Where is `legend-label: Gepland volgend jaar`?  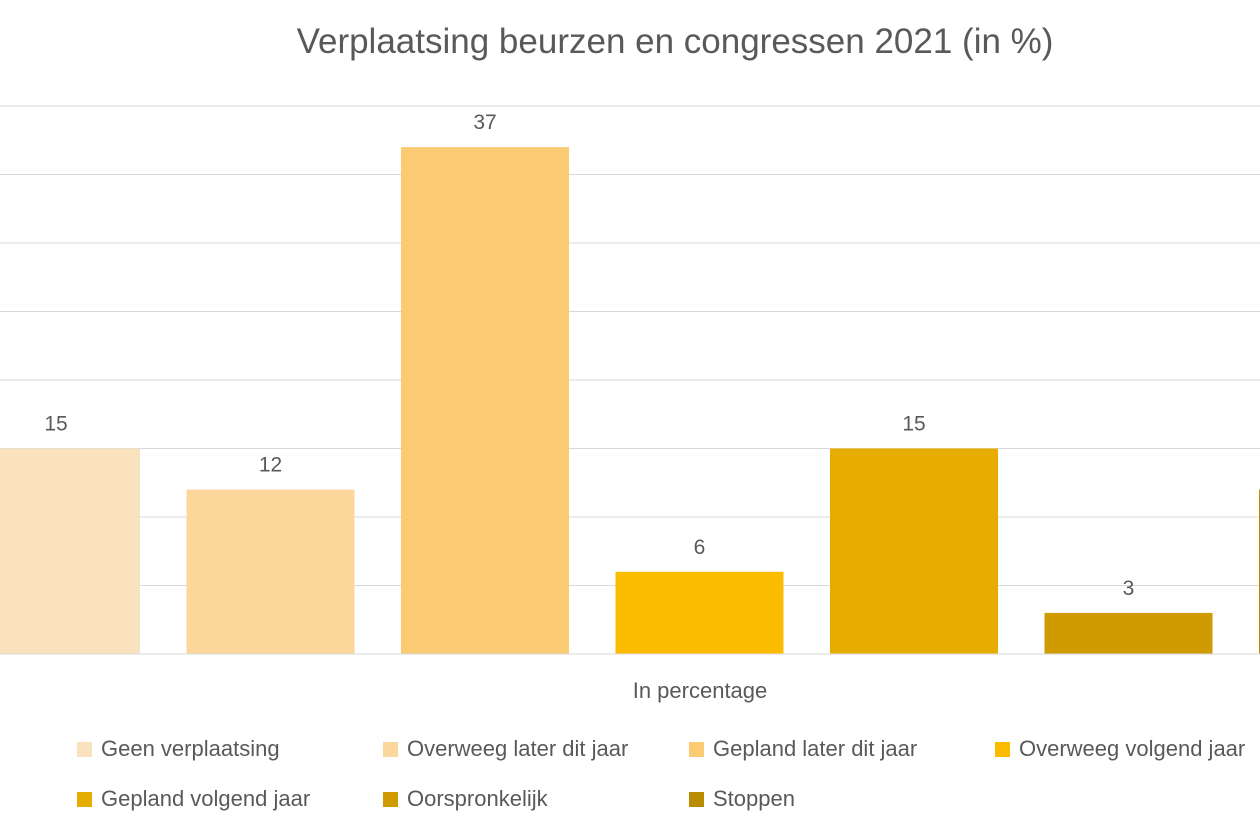 legend-label: Gepland volgend jaar is located at coordinates (206, 798).